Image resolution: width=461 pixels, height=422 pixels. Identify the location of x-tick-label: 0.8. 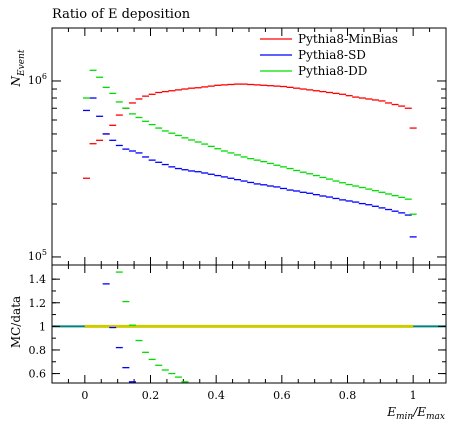
(348, 395).